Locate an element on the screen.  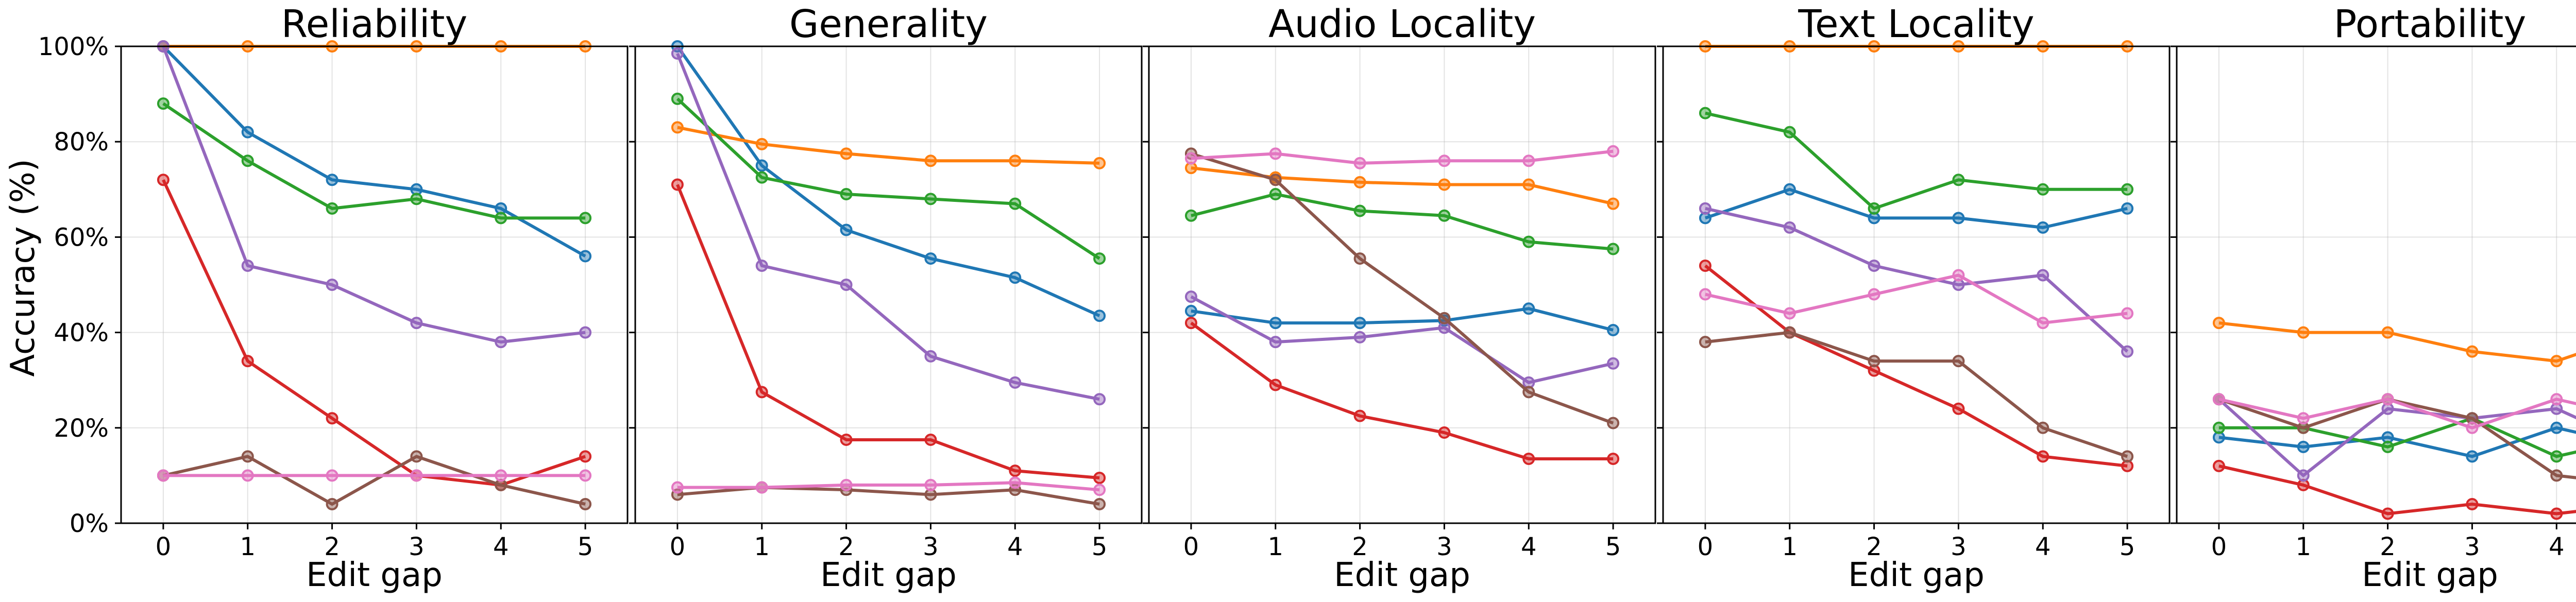
y-tick-label: 80% is located at coordinates (81, 142).